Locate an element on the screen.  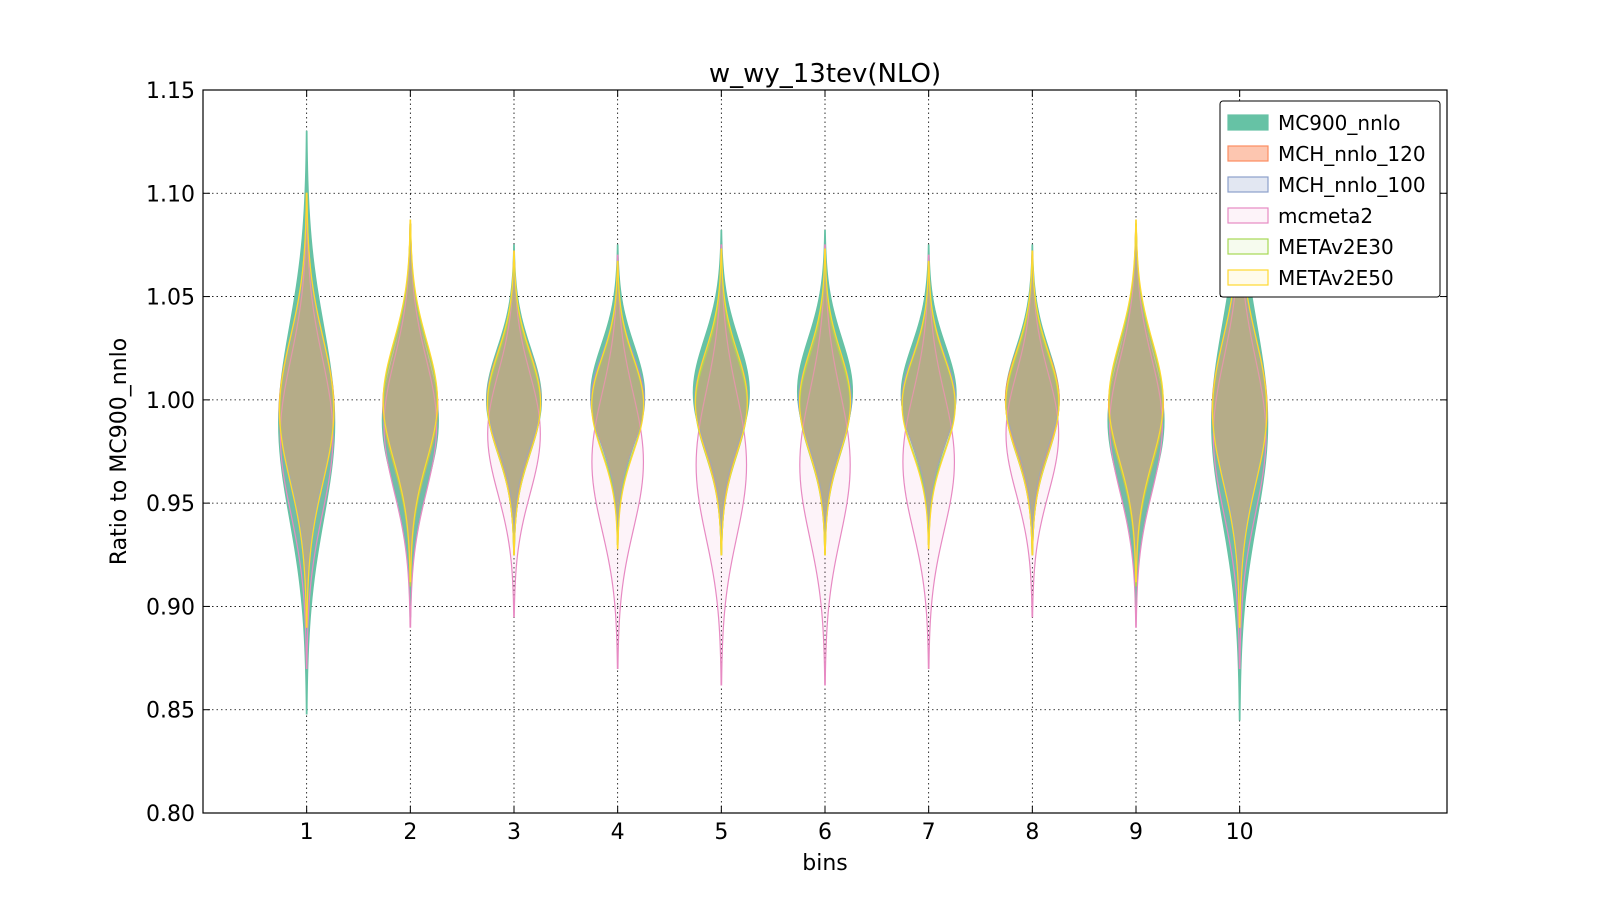
legend-label-METAv2E50: METAv2E50 is located at coordinates (1336, 278).